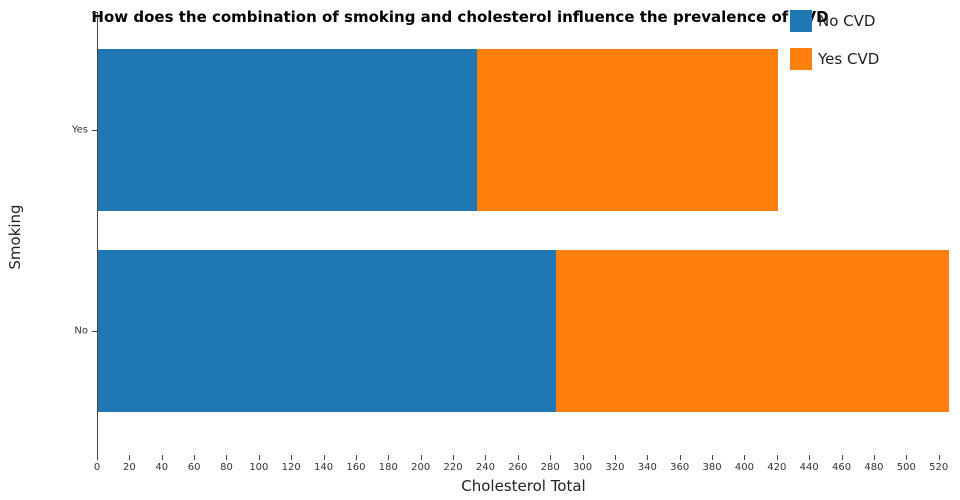 This screenshot has height=500, width=960. I want to click on x-tick-label: 440, so click(809, 467).